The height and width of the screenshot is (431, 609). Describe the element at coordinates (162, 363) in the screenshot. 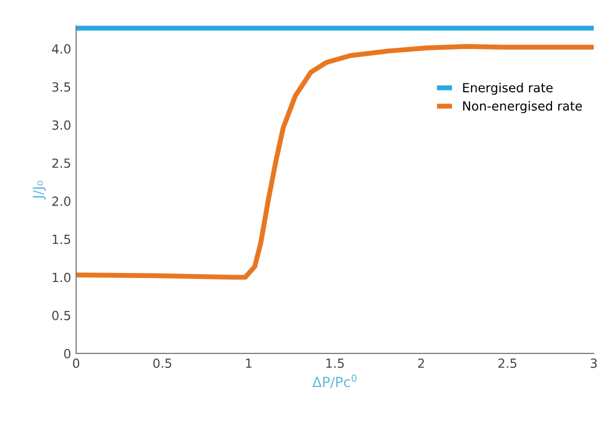

I see `x-tick-label: 0.5` at that location.